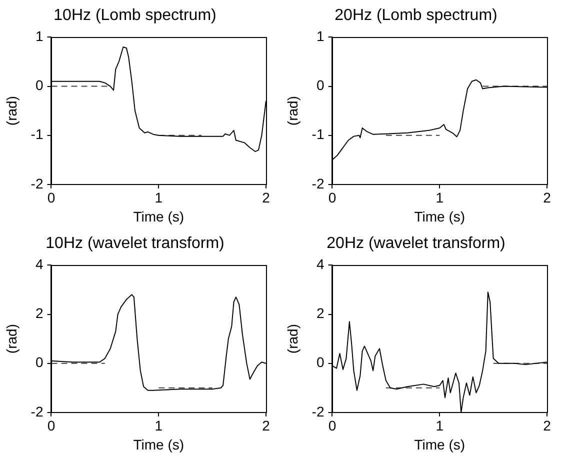 This screenshot has width=561, height=457. What do you see at coordinates (135, 243) in the screenshot?
I see `chart-title: 10Hz (wavelet transform)` at bounding box center [135, 243].